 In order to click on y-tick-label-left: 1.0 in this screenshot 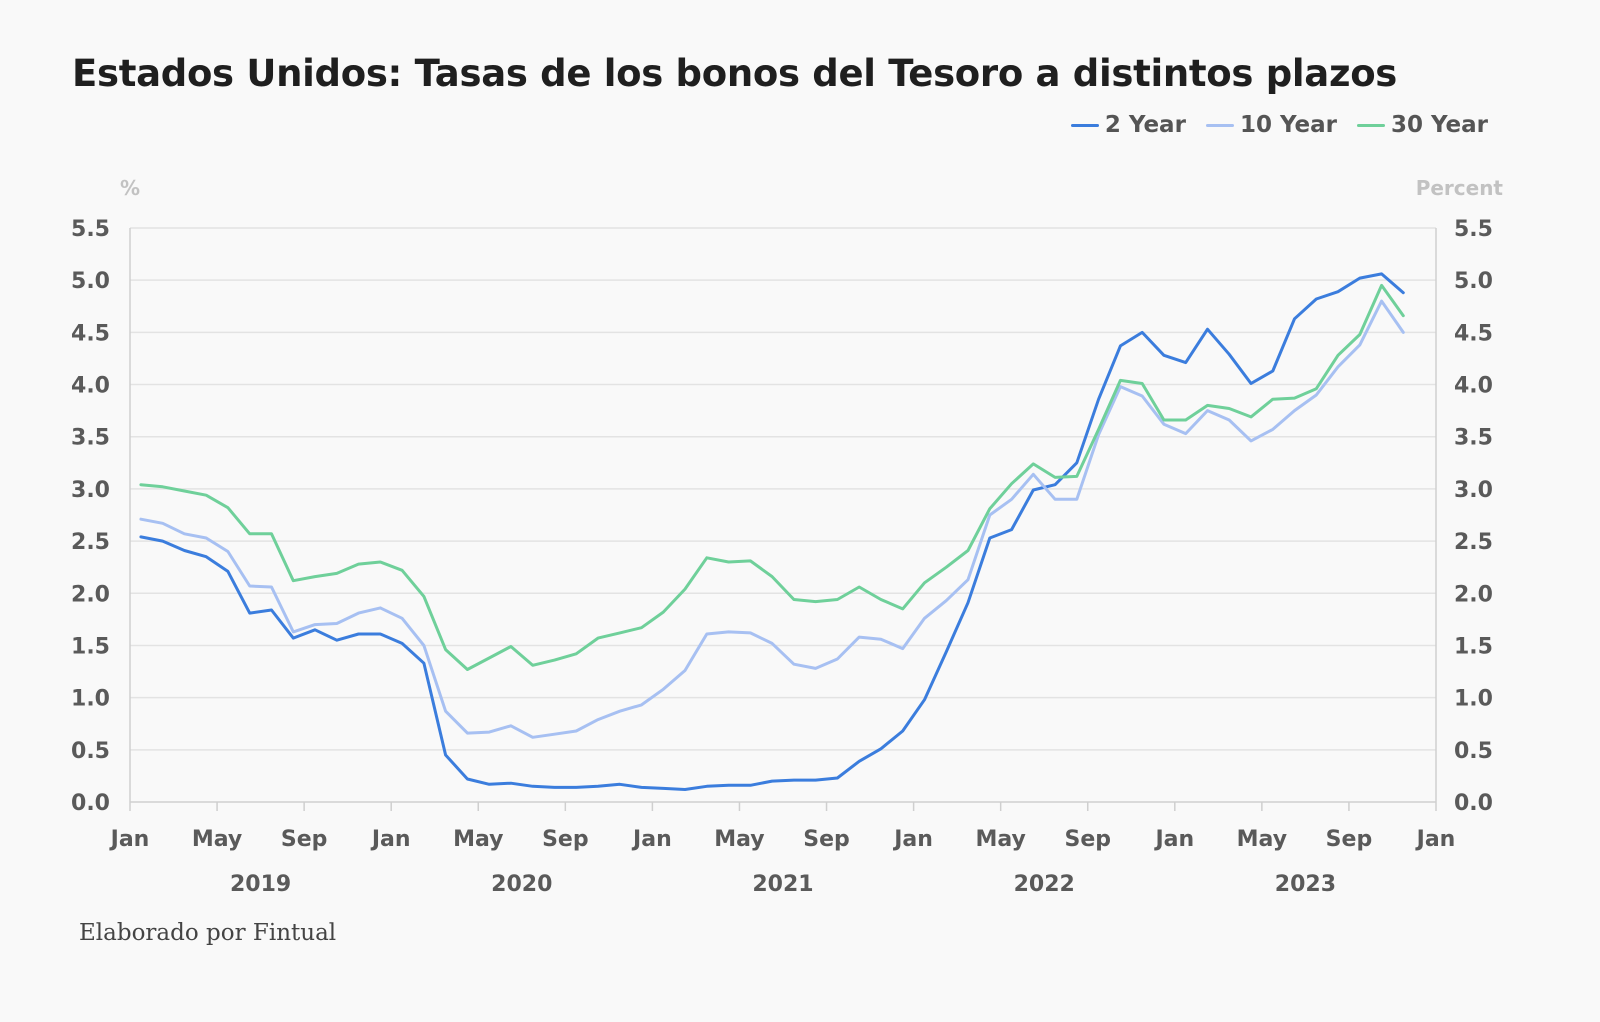, I will do `click(90, 699)`.